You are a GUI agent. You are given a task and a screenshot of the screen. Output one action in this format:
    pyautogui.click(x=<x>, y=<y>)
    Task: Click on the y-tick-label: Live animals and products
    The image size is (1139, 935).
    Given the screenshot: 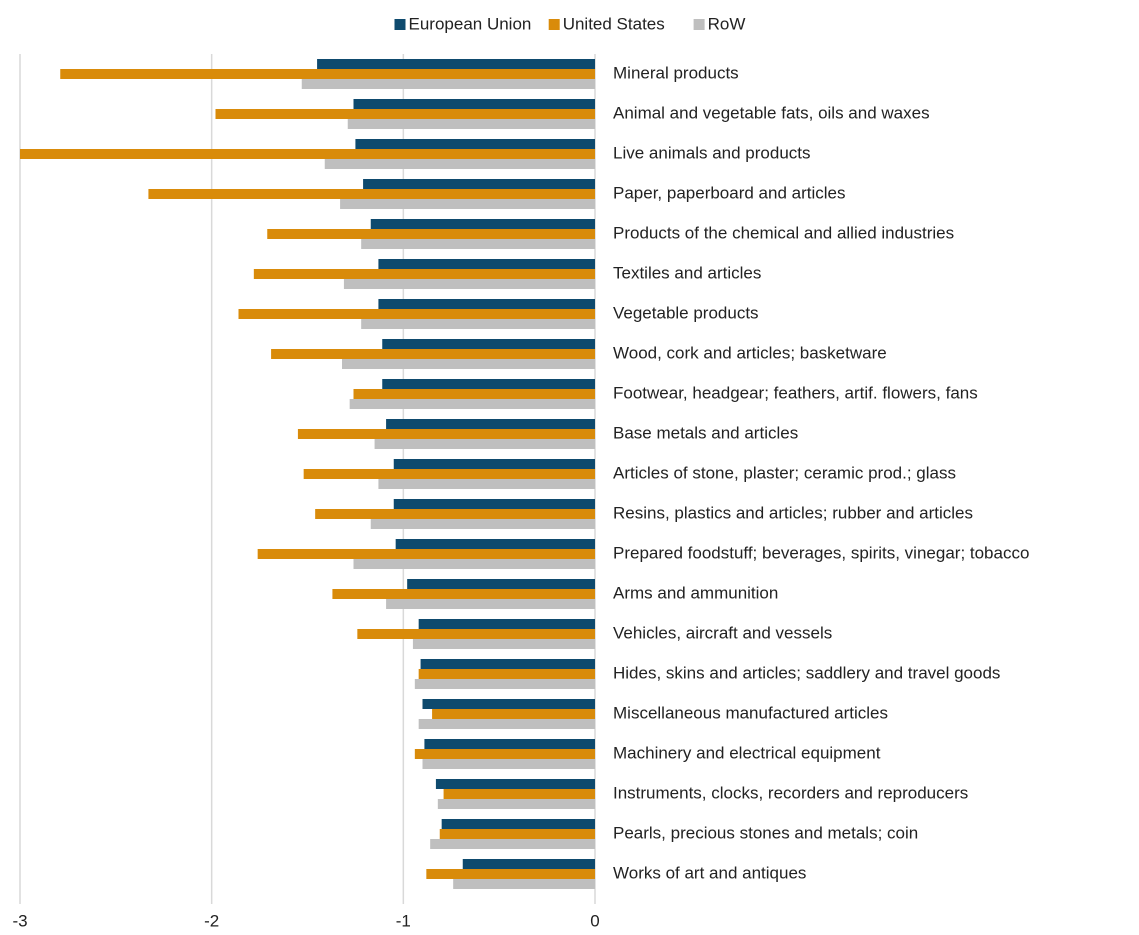 What is the action you would take?
    pyautogui.click(x=712, y=152)
    